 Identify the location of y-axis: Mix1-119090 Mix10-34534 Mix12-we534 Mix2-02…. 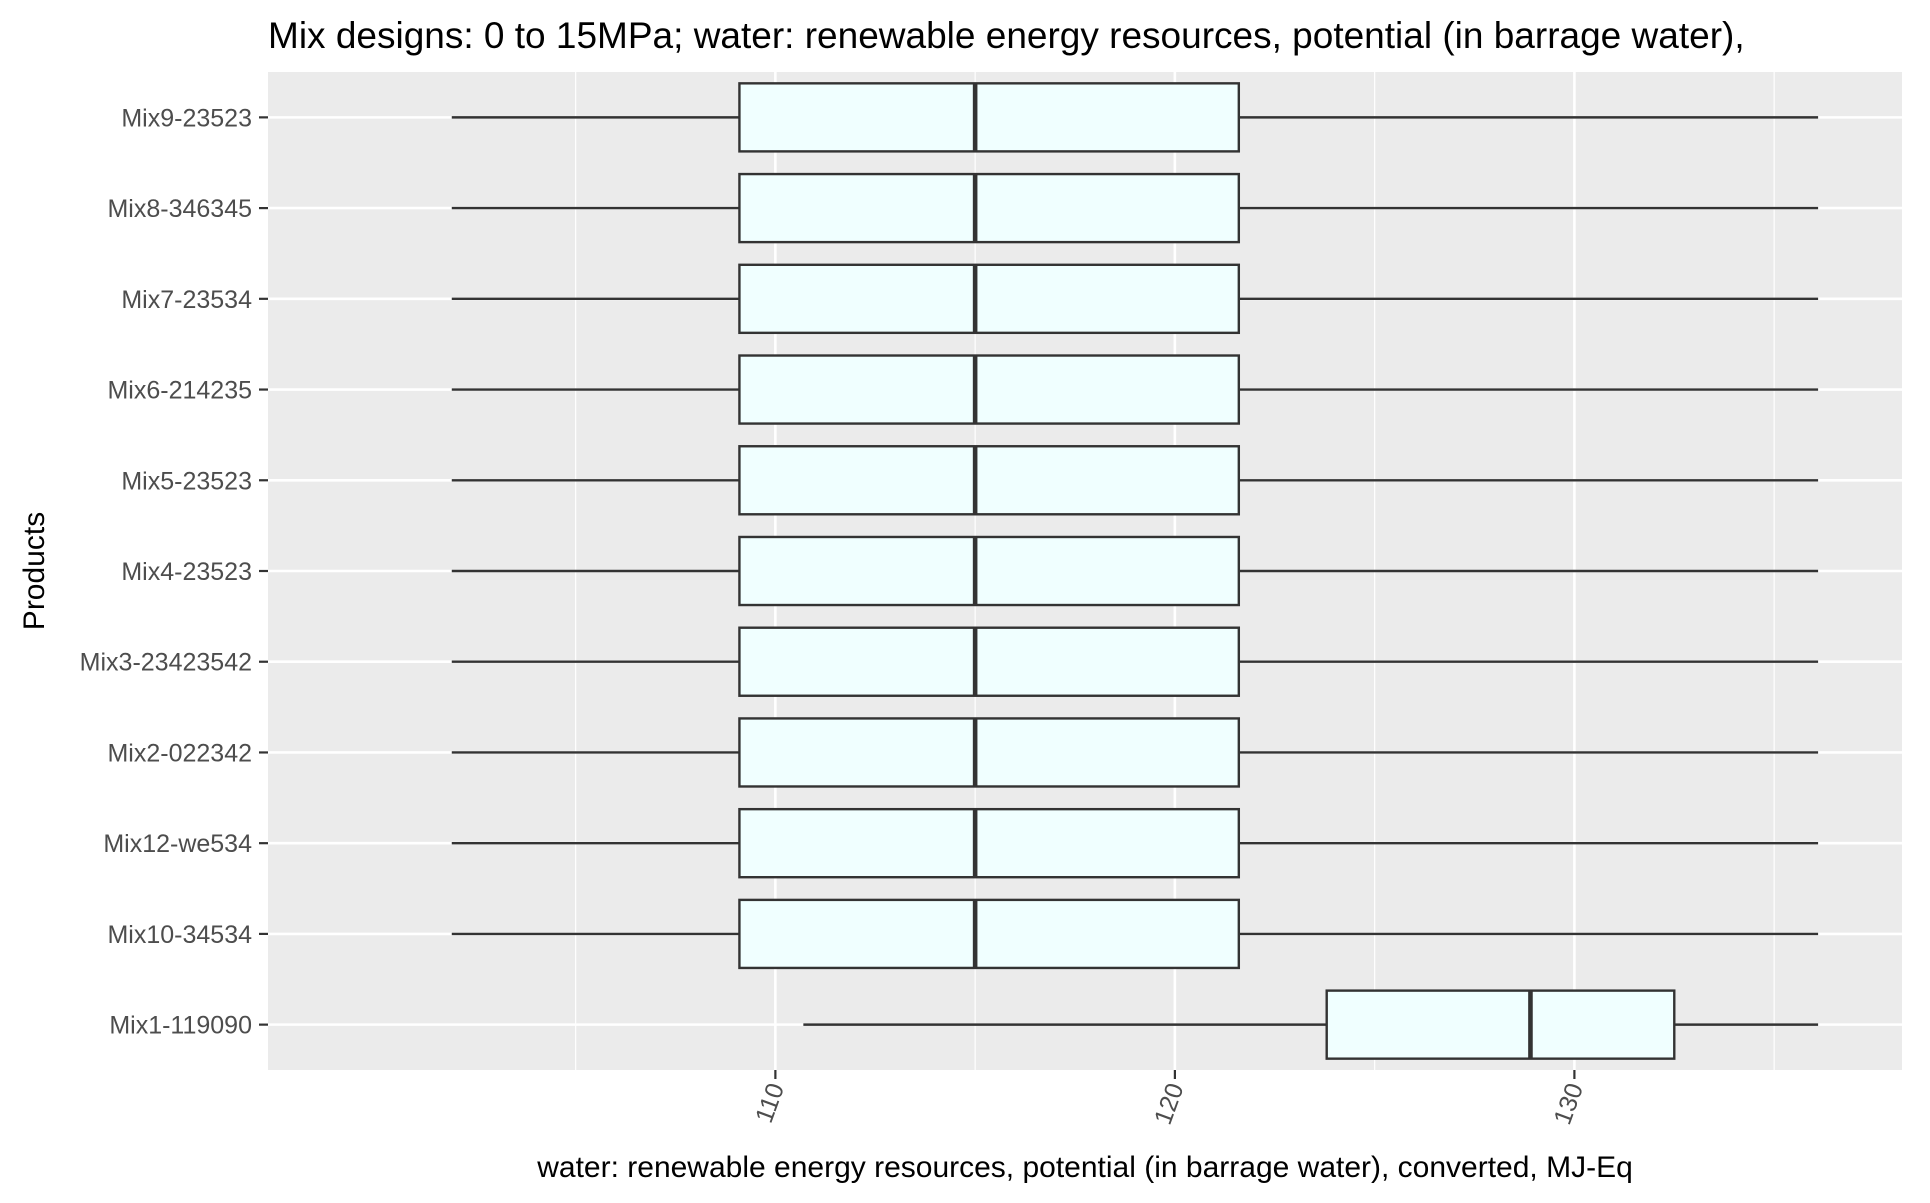
(174, 572).